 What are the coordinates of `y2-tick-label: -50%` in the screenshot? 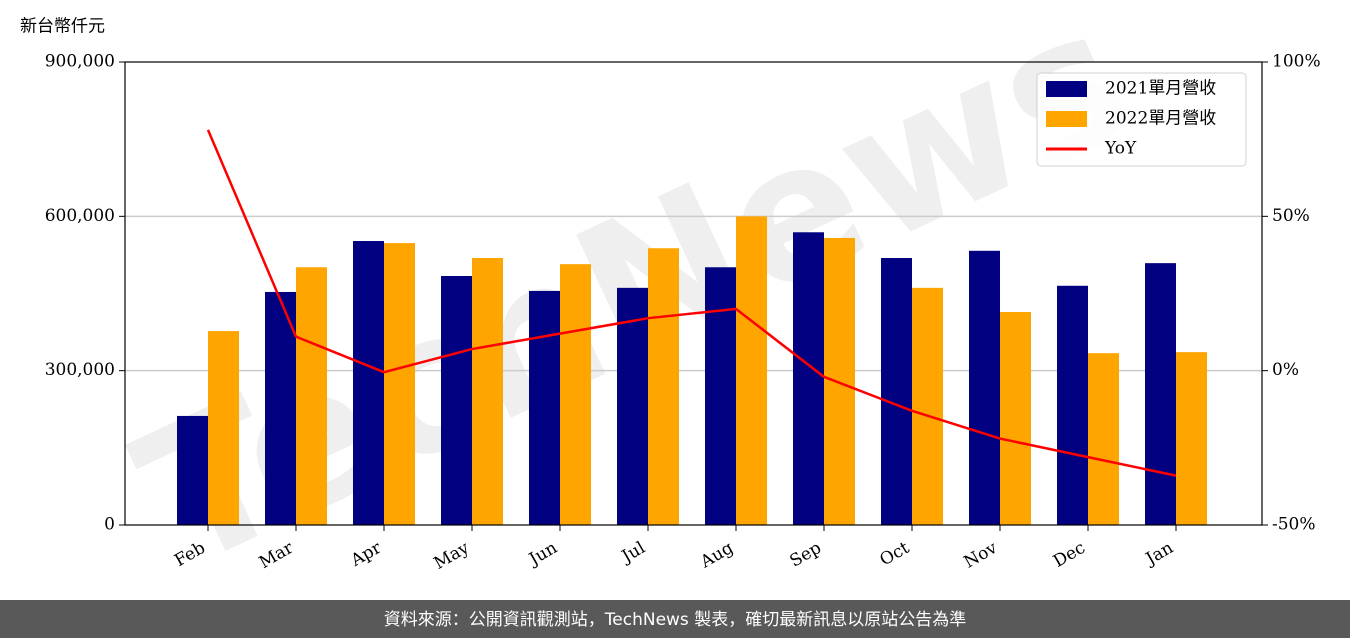 It's located at (1294, 525).